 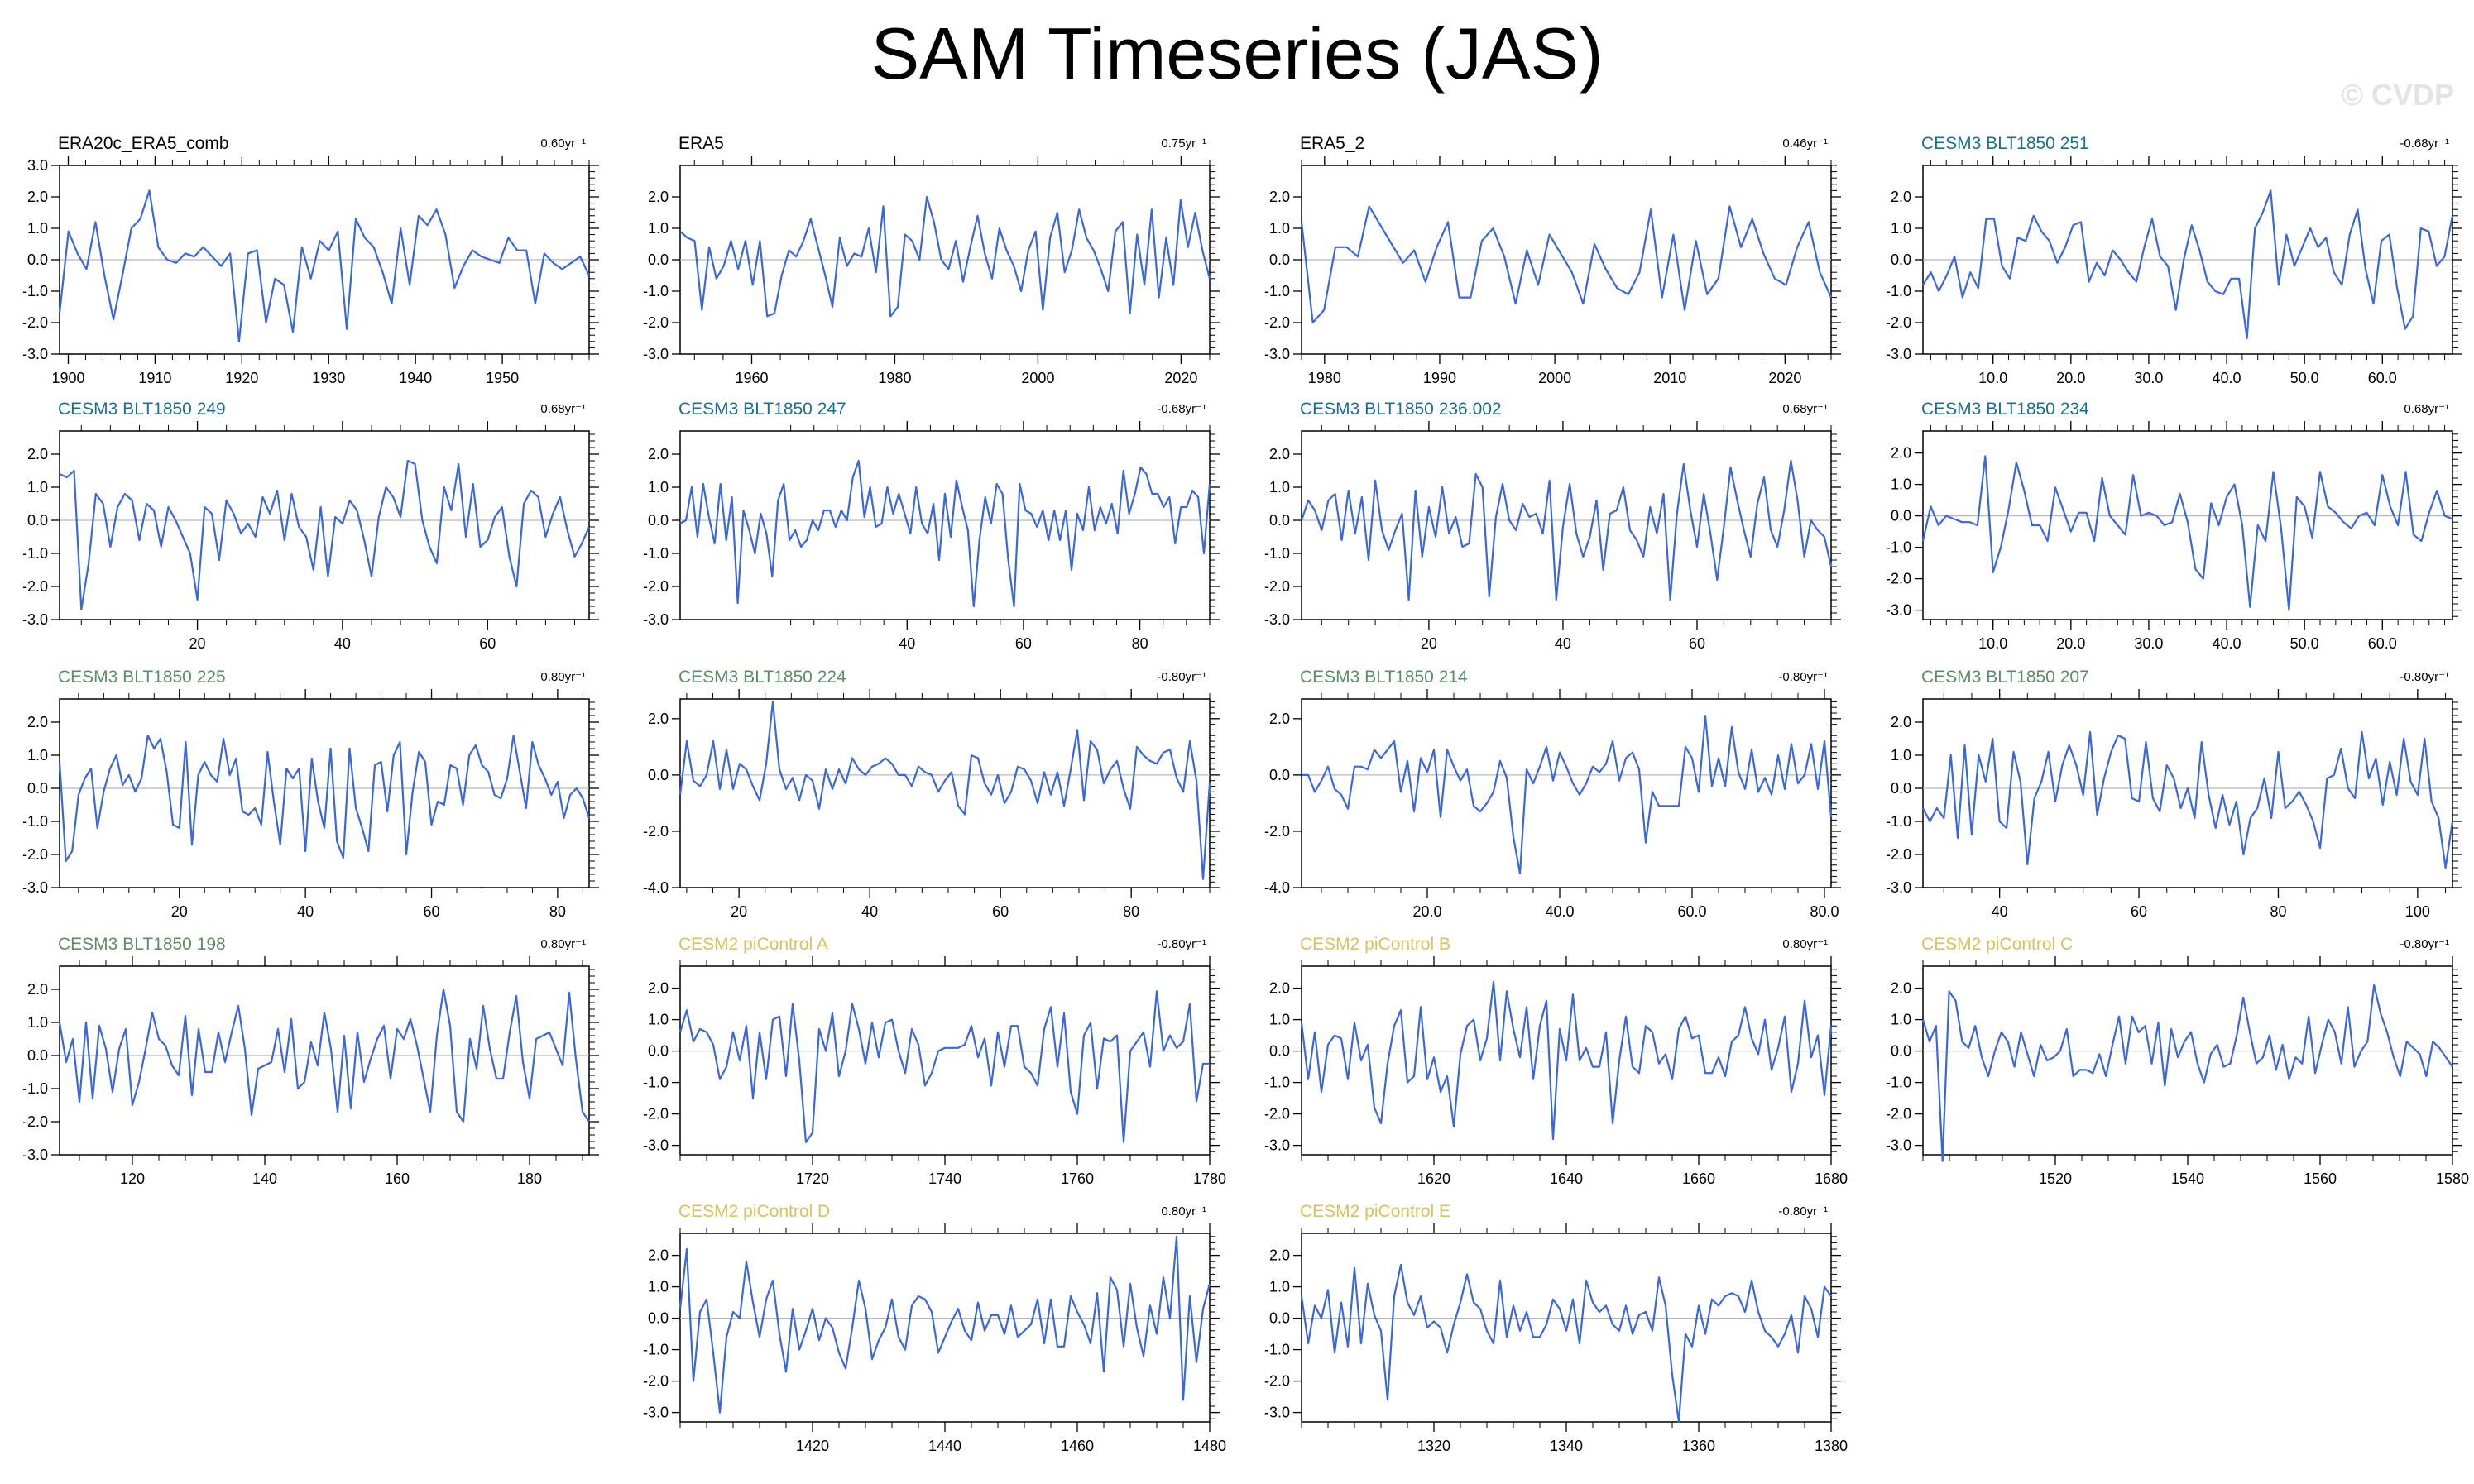 What do you see at coordinates (529, 1178) in the screenshot?
I see `x-tick-label: 180` at bounding box center [529, 1178].